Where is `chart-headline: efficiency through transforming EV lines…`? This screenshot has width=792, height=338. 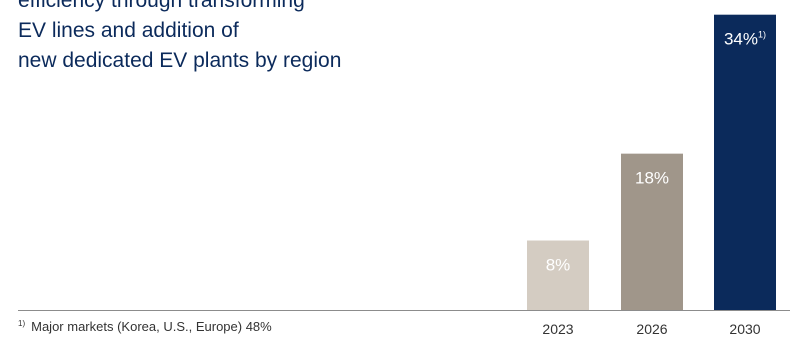 chart-headline: efficiency through transforming EV lines… is located at coordinates (253, 38).